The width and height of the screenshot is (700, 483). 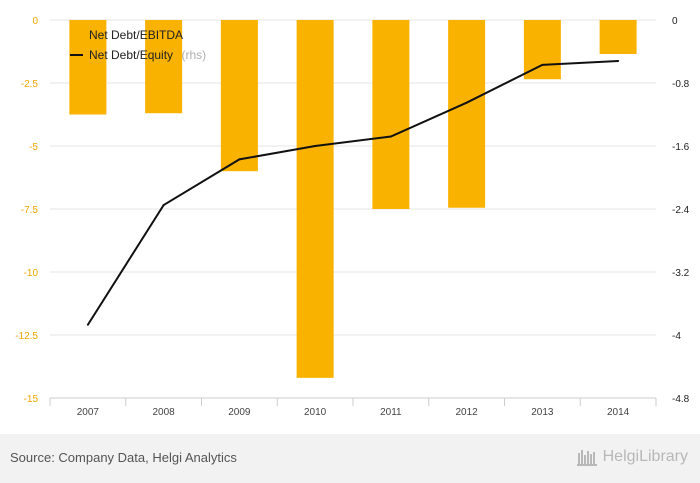 What do you see at coordinates (315, 199) in the screenshot?
I see `bar-2010` at bounding box center [315, 199].